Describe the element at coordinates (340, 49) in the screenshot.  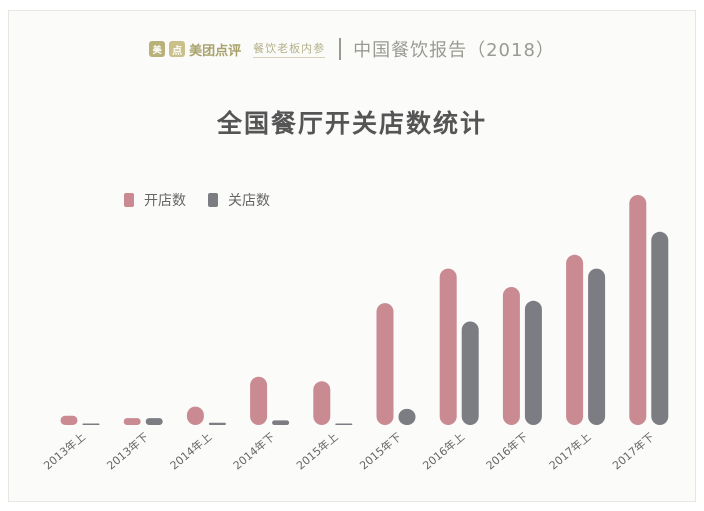
I see `header-divider` at that location.